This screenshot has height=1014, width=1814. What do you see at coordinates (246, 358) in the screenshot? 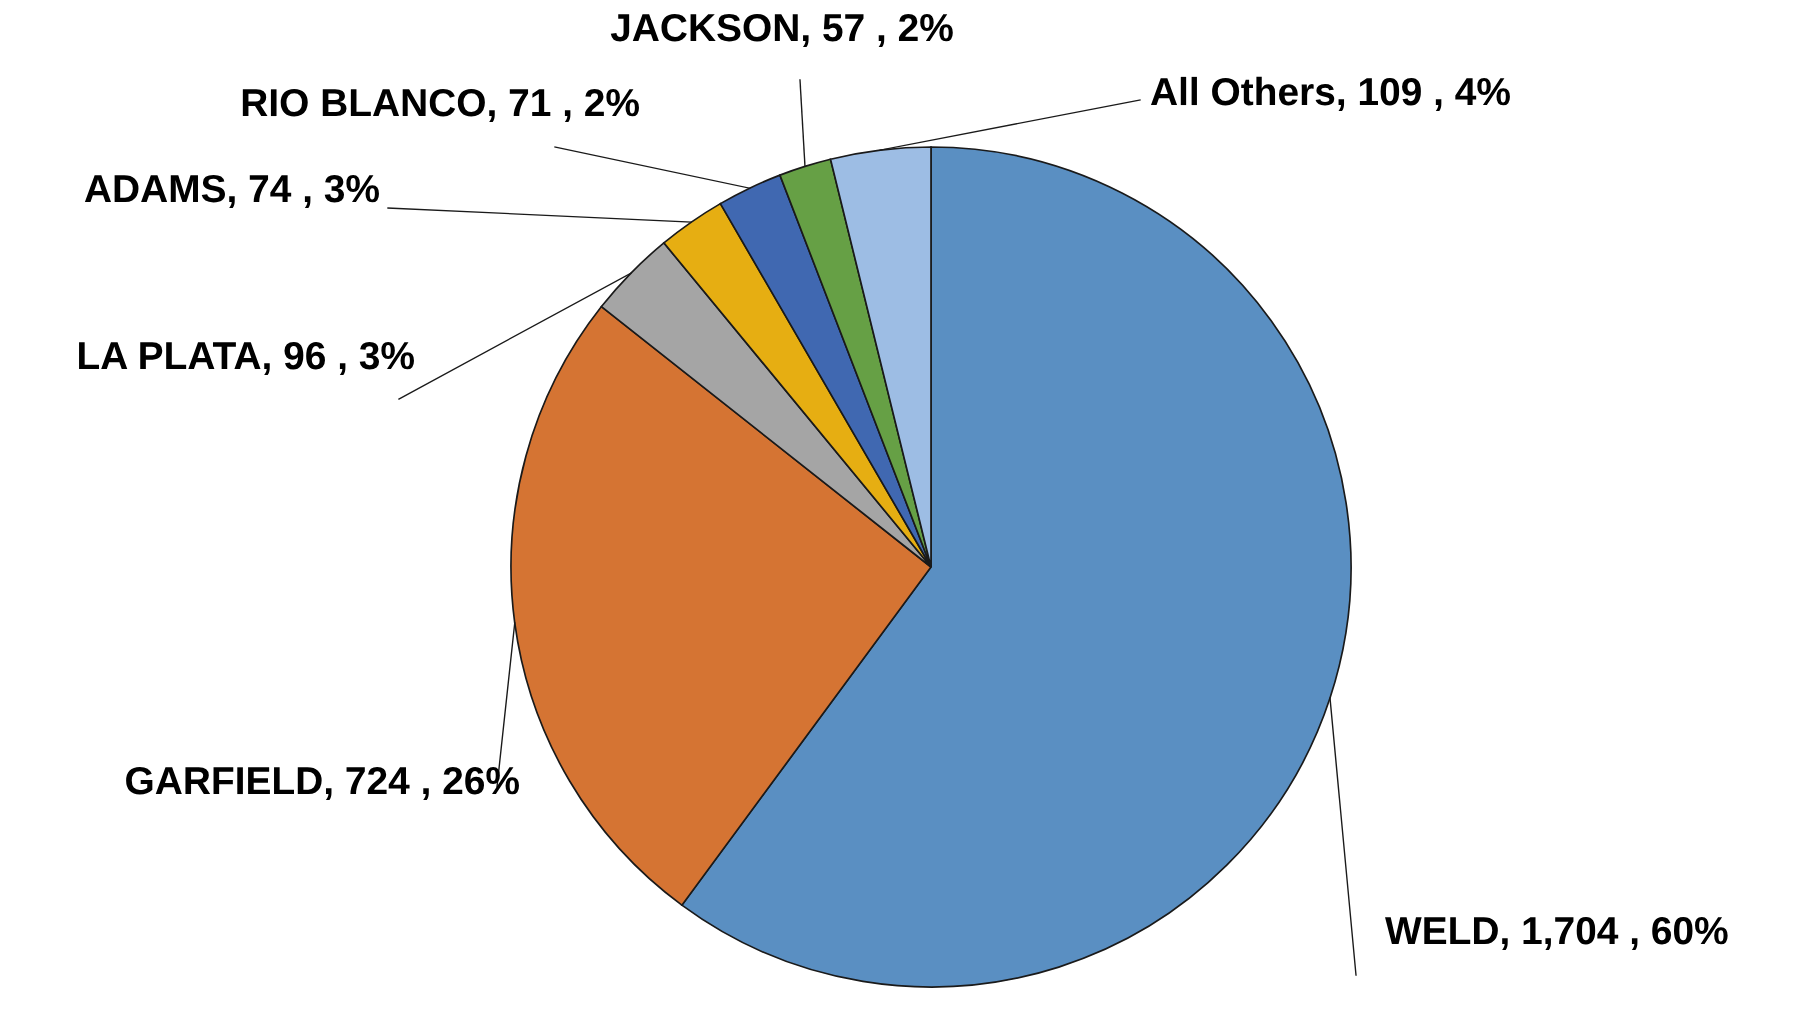
I see `slice-label: LA PLATA, 96 , 3%` at bounding box center [246, 358].